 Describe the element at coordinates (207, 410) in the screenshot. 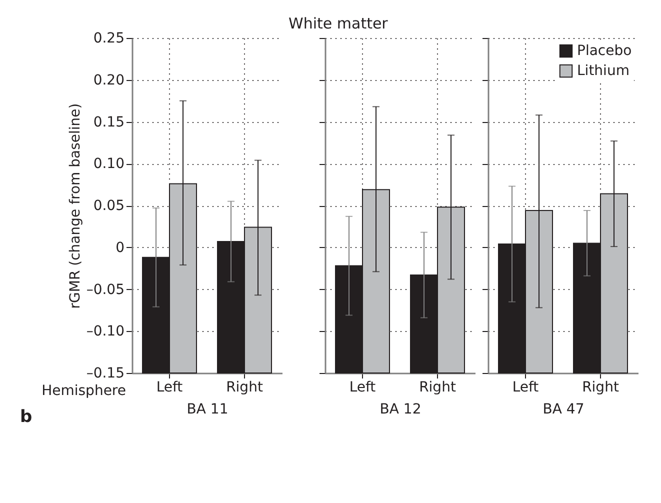

I see `x-axis-title: BA 11` at that location.